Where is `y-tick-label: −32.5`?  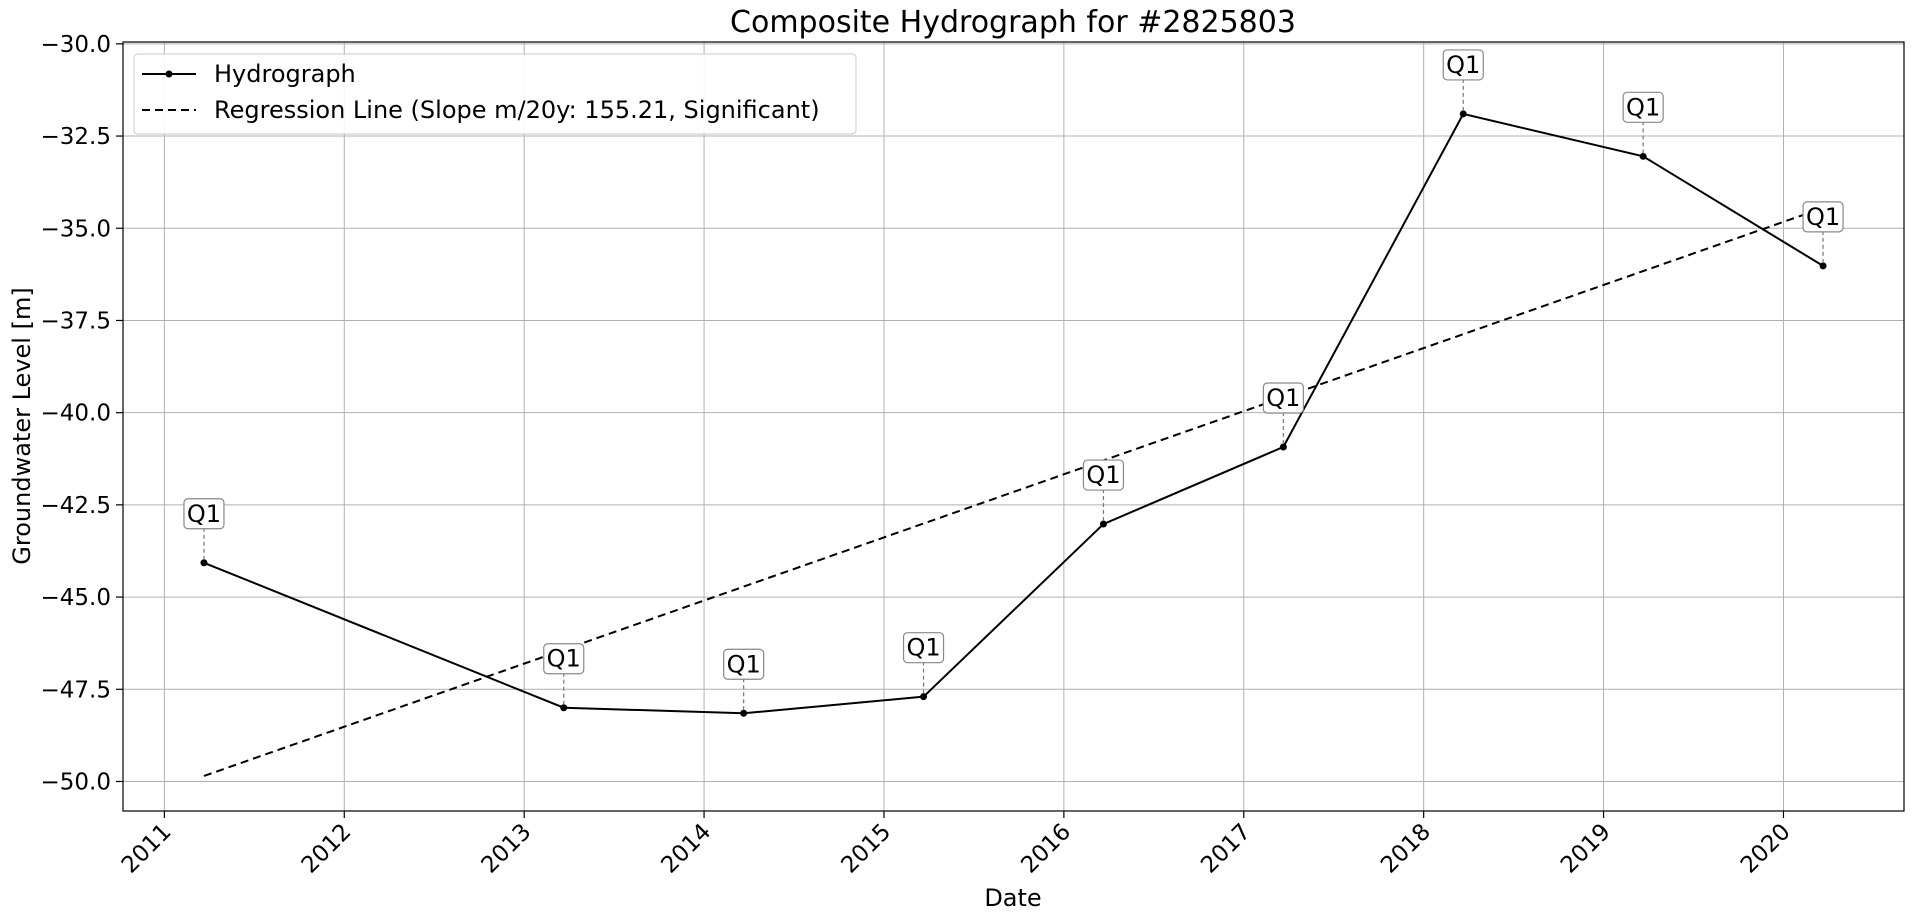
y-tick-label: −32.5 is located at coordinates (76, 137).